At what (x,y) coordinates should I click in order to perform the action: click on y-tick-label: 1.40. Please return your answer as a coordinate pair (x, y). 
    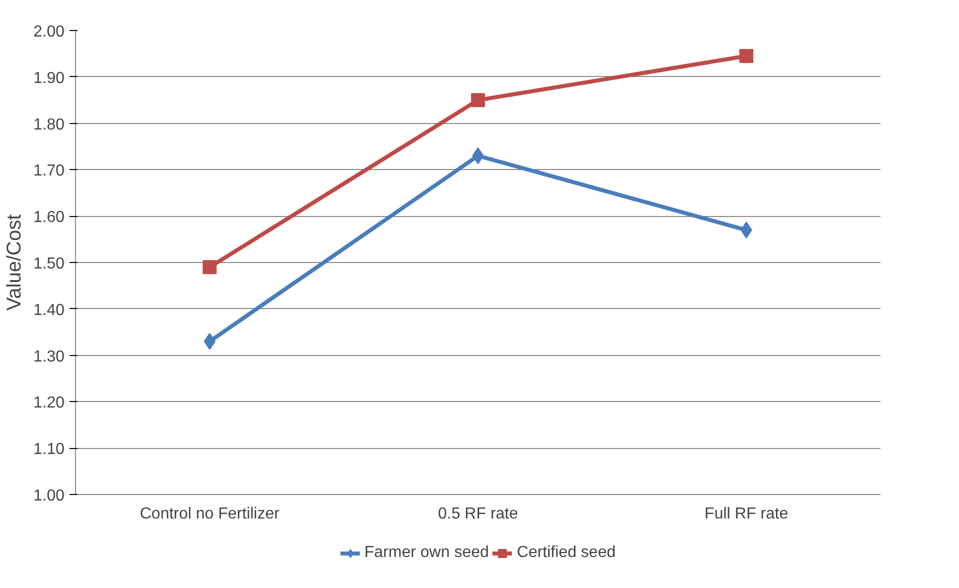
    Looking at the image, I should click on (49, 310).